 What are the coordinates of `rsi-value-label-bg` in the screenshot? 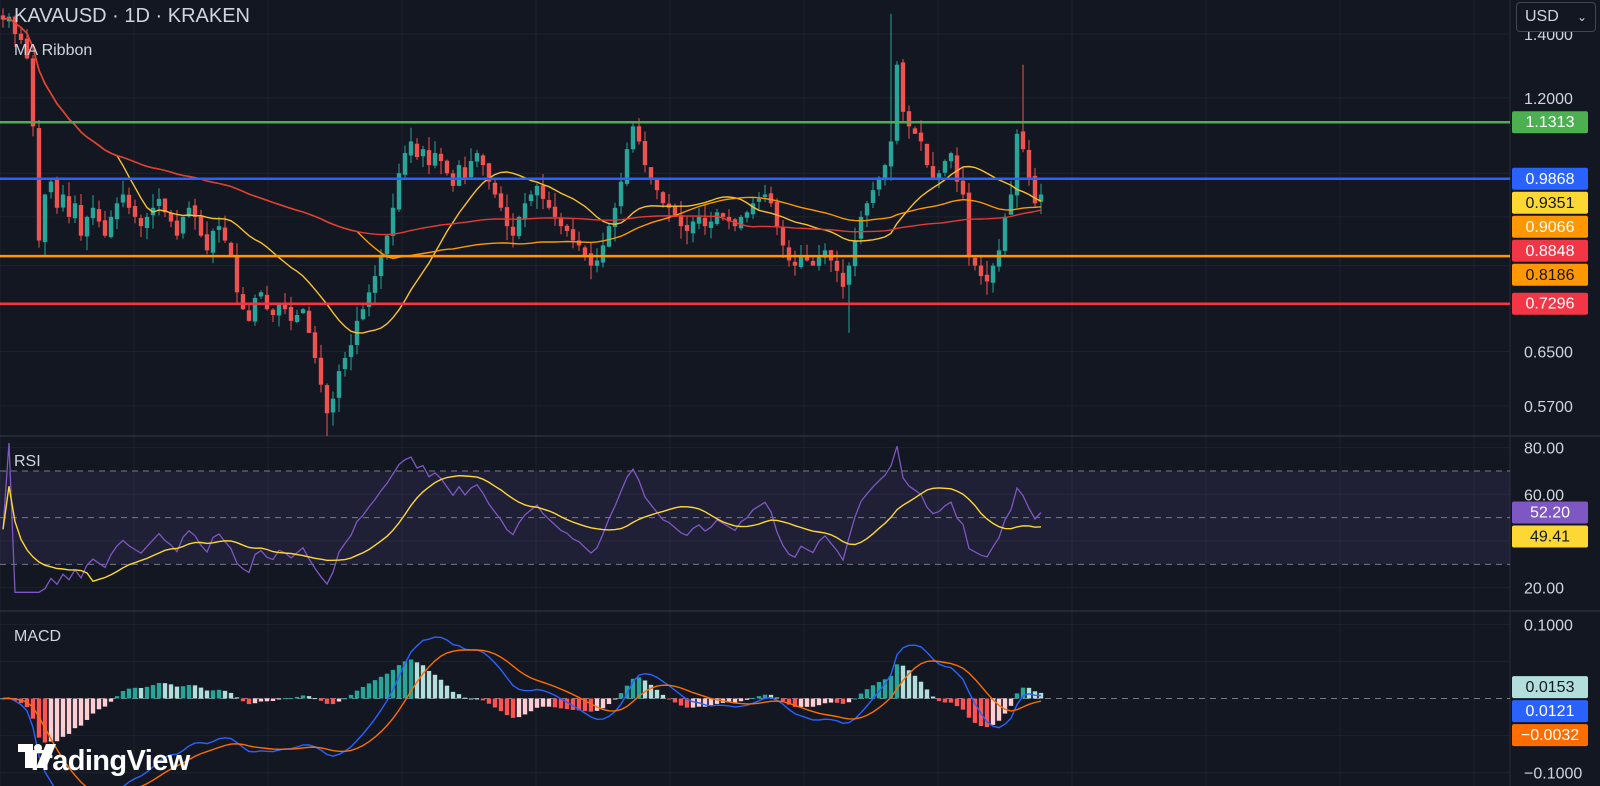 It's located at (1550, 536).